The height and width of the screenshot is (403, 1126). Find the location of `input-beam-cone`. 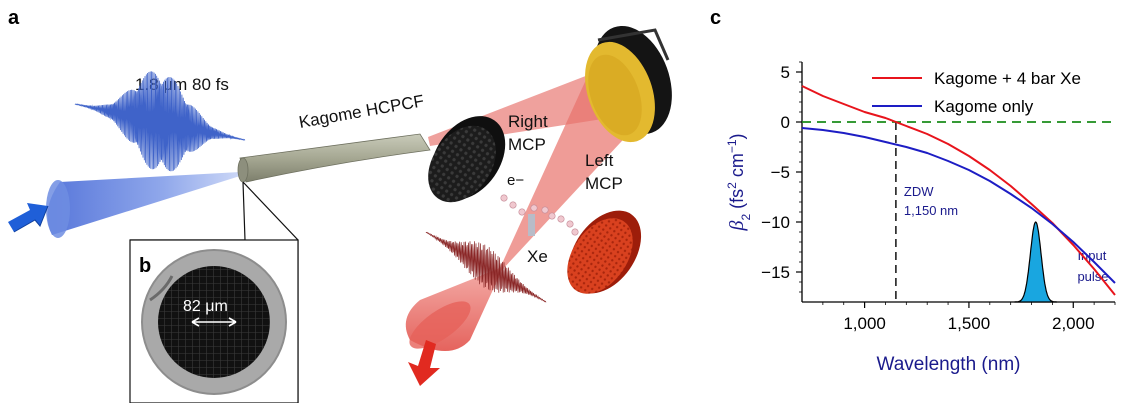

input-beam-cone is located at coordinates (143, 203).